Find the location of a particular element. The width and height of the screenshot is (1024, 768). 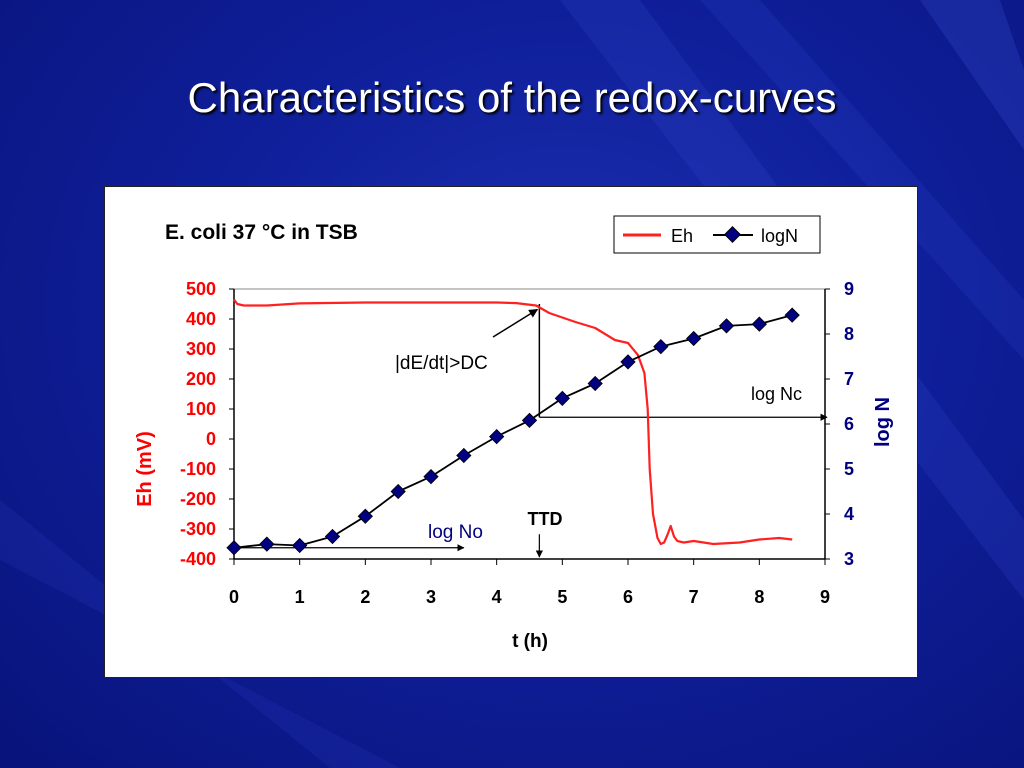

y-left-tick-label: -100 is located at coordinates (198, 469).